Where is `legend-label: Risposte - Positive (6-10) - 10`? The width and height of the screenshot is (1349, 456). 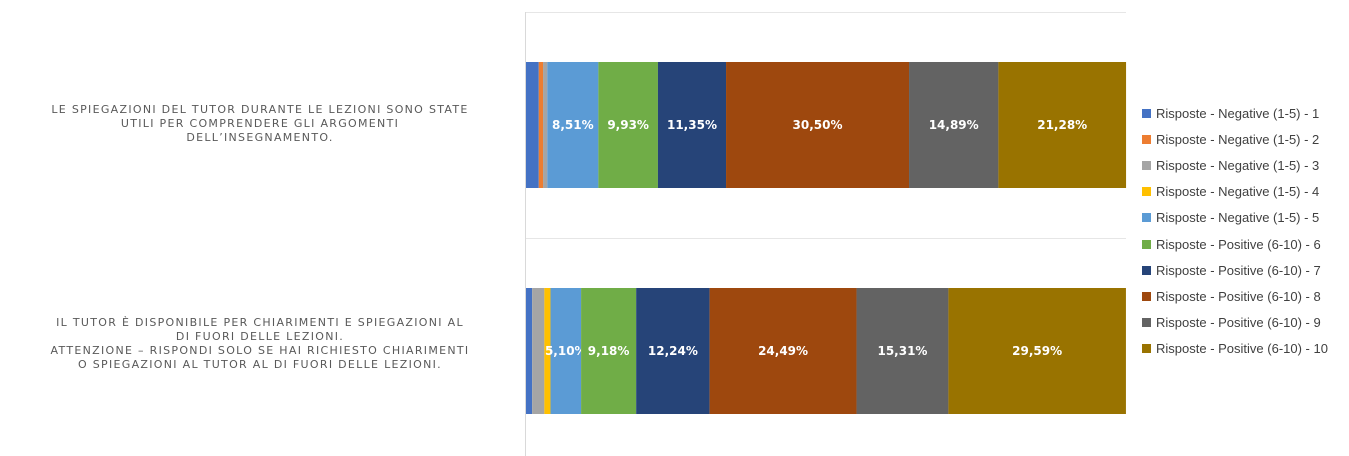 legend-label: Risposte - Positive (6-10) - 10 is located at coordinates (1242, 349).